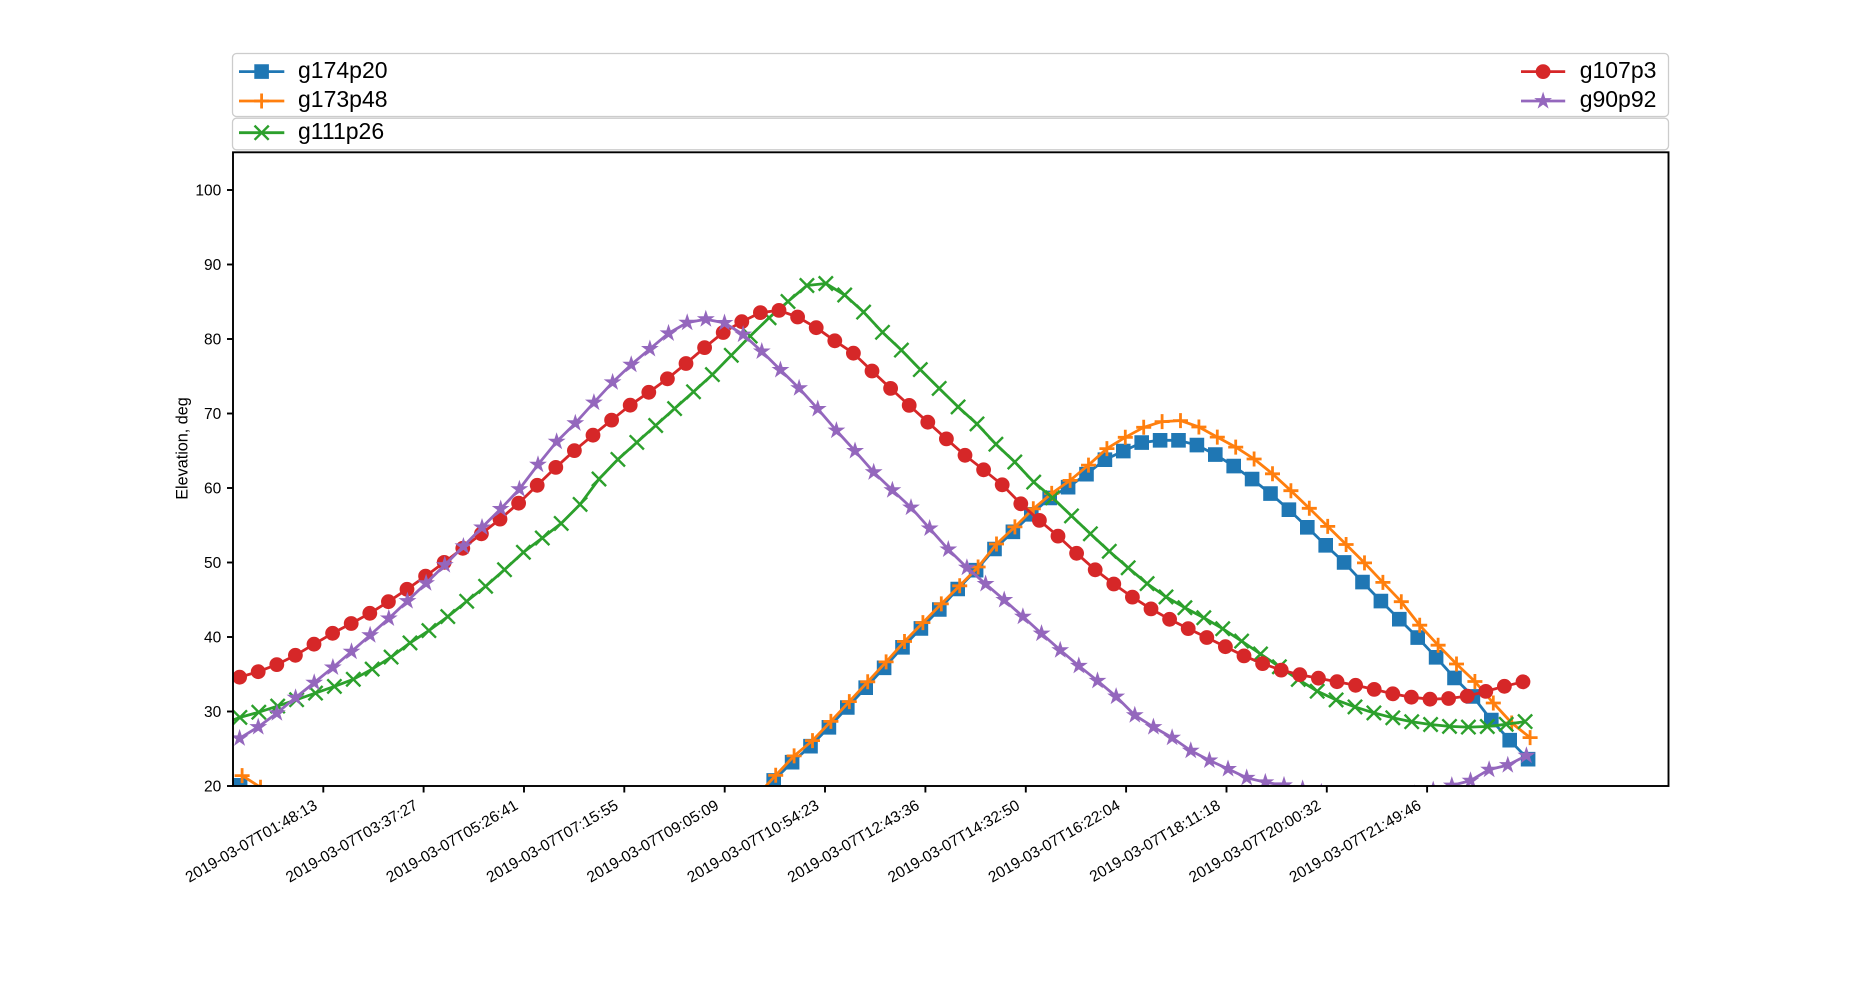  I want to click on svg-text: g173p48, so click(343, 99).